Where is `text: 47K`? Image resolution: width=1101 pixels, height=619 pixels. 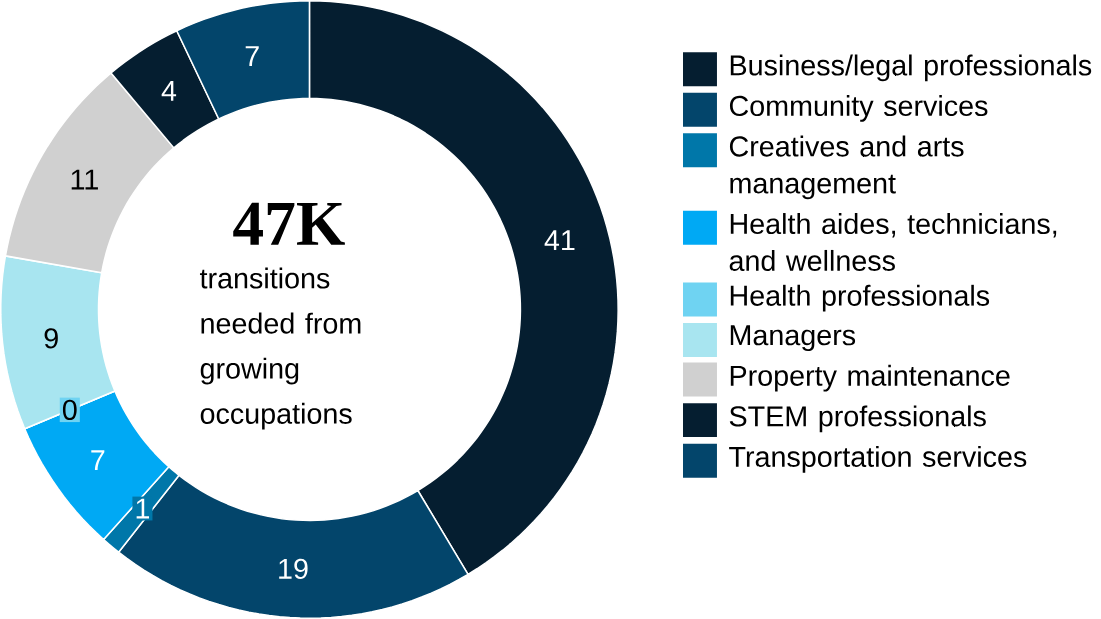
text: 47K is located at coordinates (289, 223).